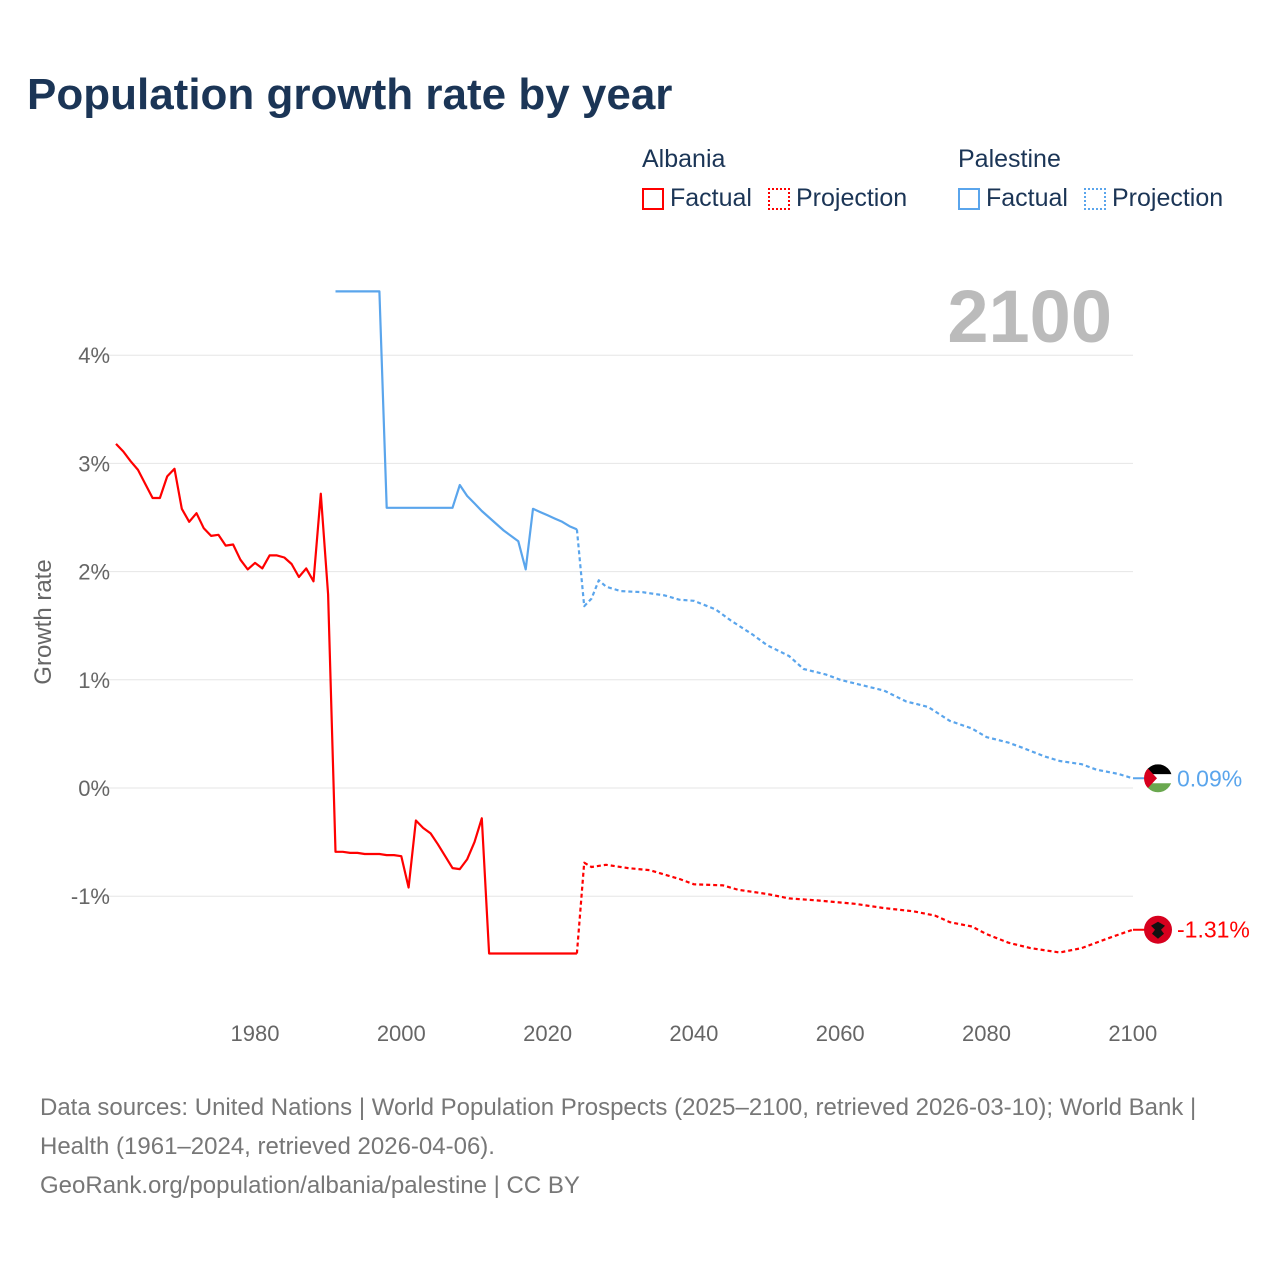 The height and width of the screenshot is (1280, 1280). I want to click on legend-palestine-projection: Projection, so click(1153, 198).